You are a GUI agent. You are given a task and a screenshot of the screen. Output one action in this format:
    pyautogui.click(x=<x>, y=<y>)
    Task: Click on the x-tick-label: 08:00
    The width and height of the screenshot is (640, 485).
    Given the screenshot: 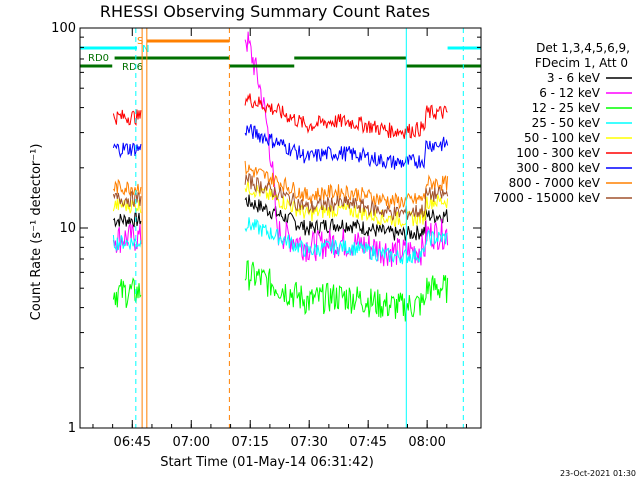 What is the action you would take?
    pyautogui.click(x=426, y=442)
    